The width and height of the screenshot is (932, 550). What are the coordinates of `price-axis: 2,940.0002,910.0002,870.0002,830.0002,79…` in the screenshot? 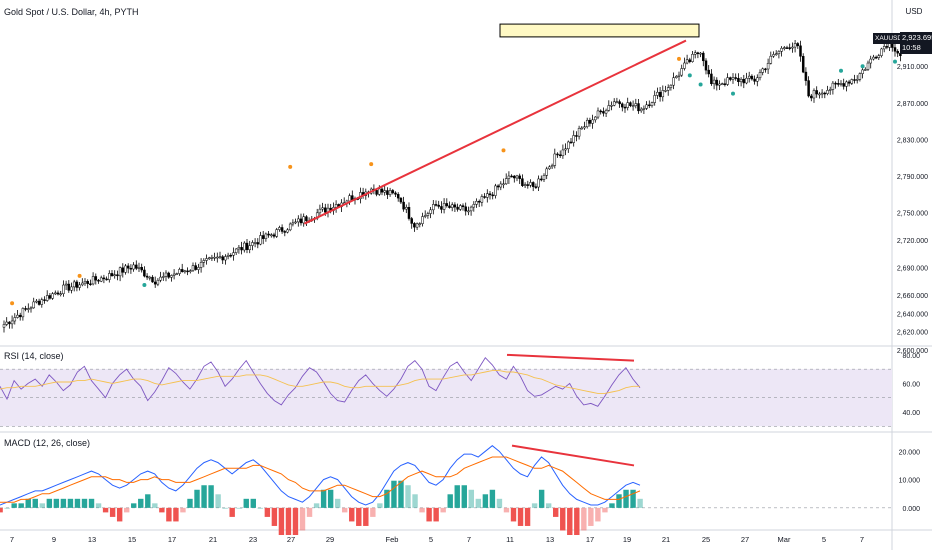 It's located at (912, 275).